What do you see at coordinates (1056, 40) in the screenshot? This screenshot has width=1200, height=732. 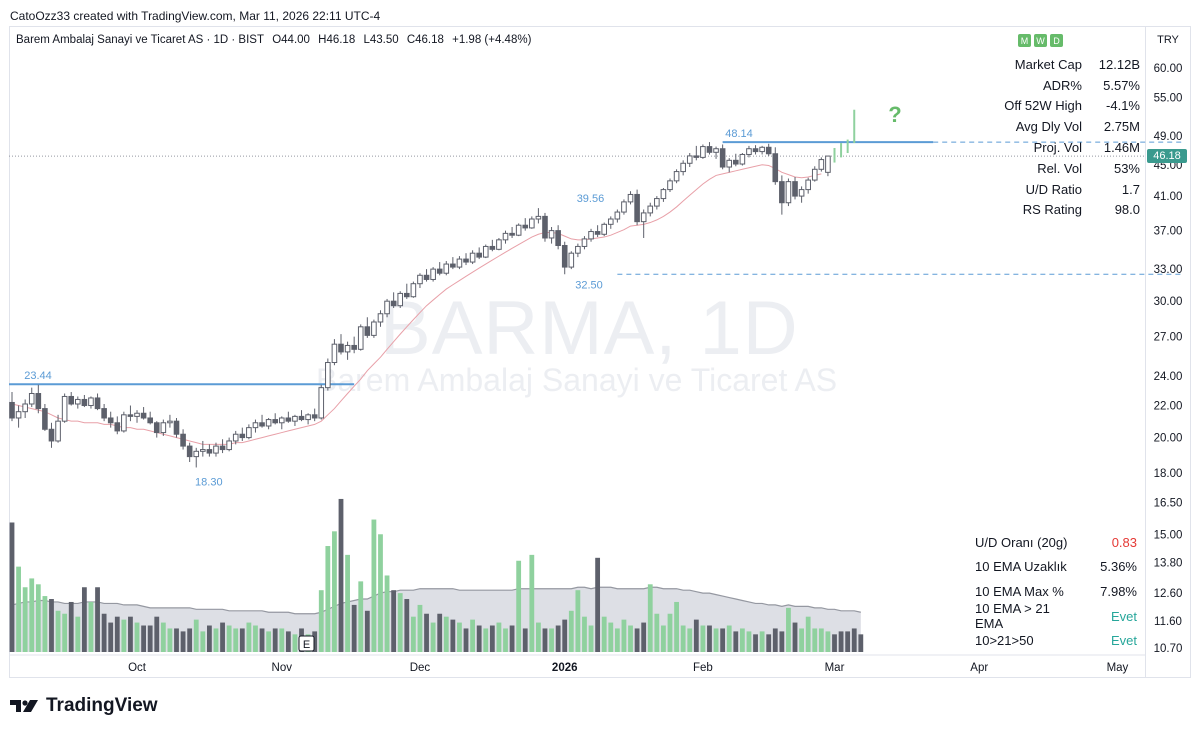 I see `badge-d: D` at bounding box center [1056, 40].